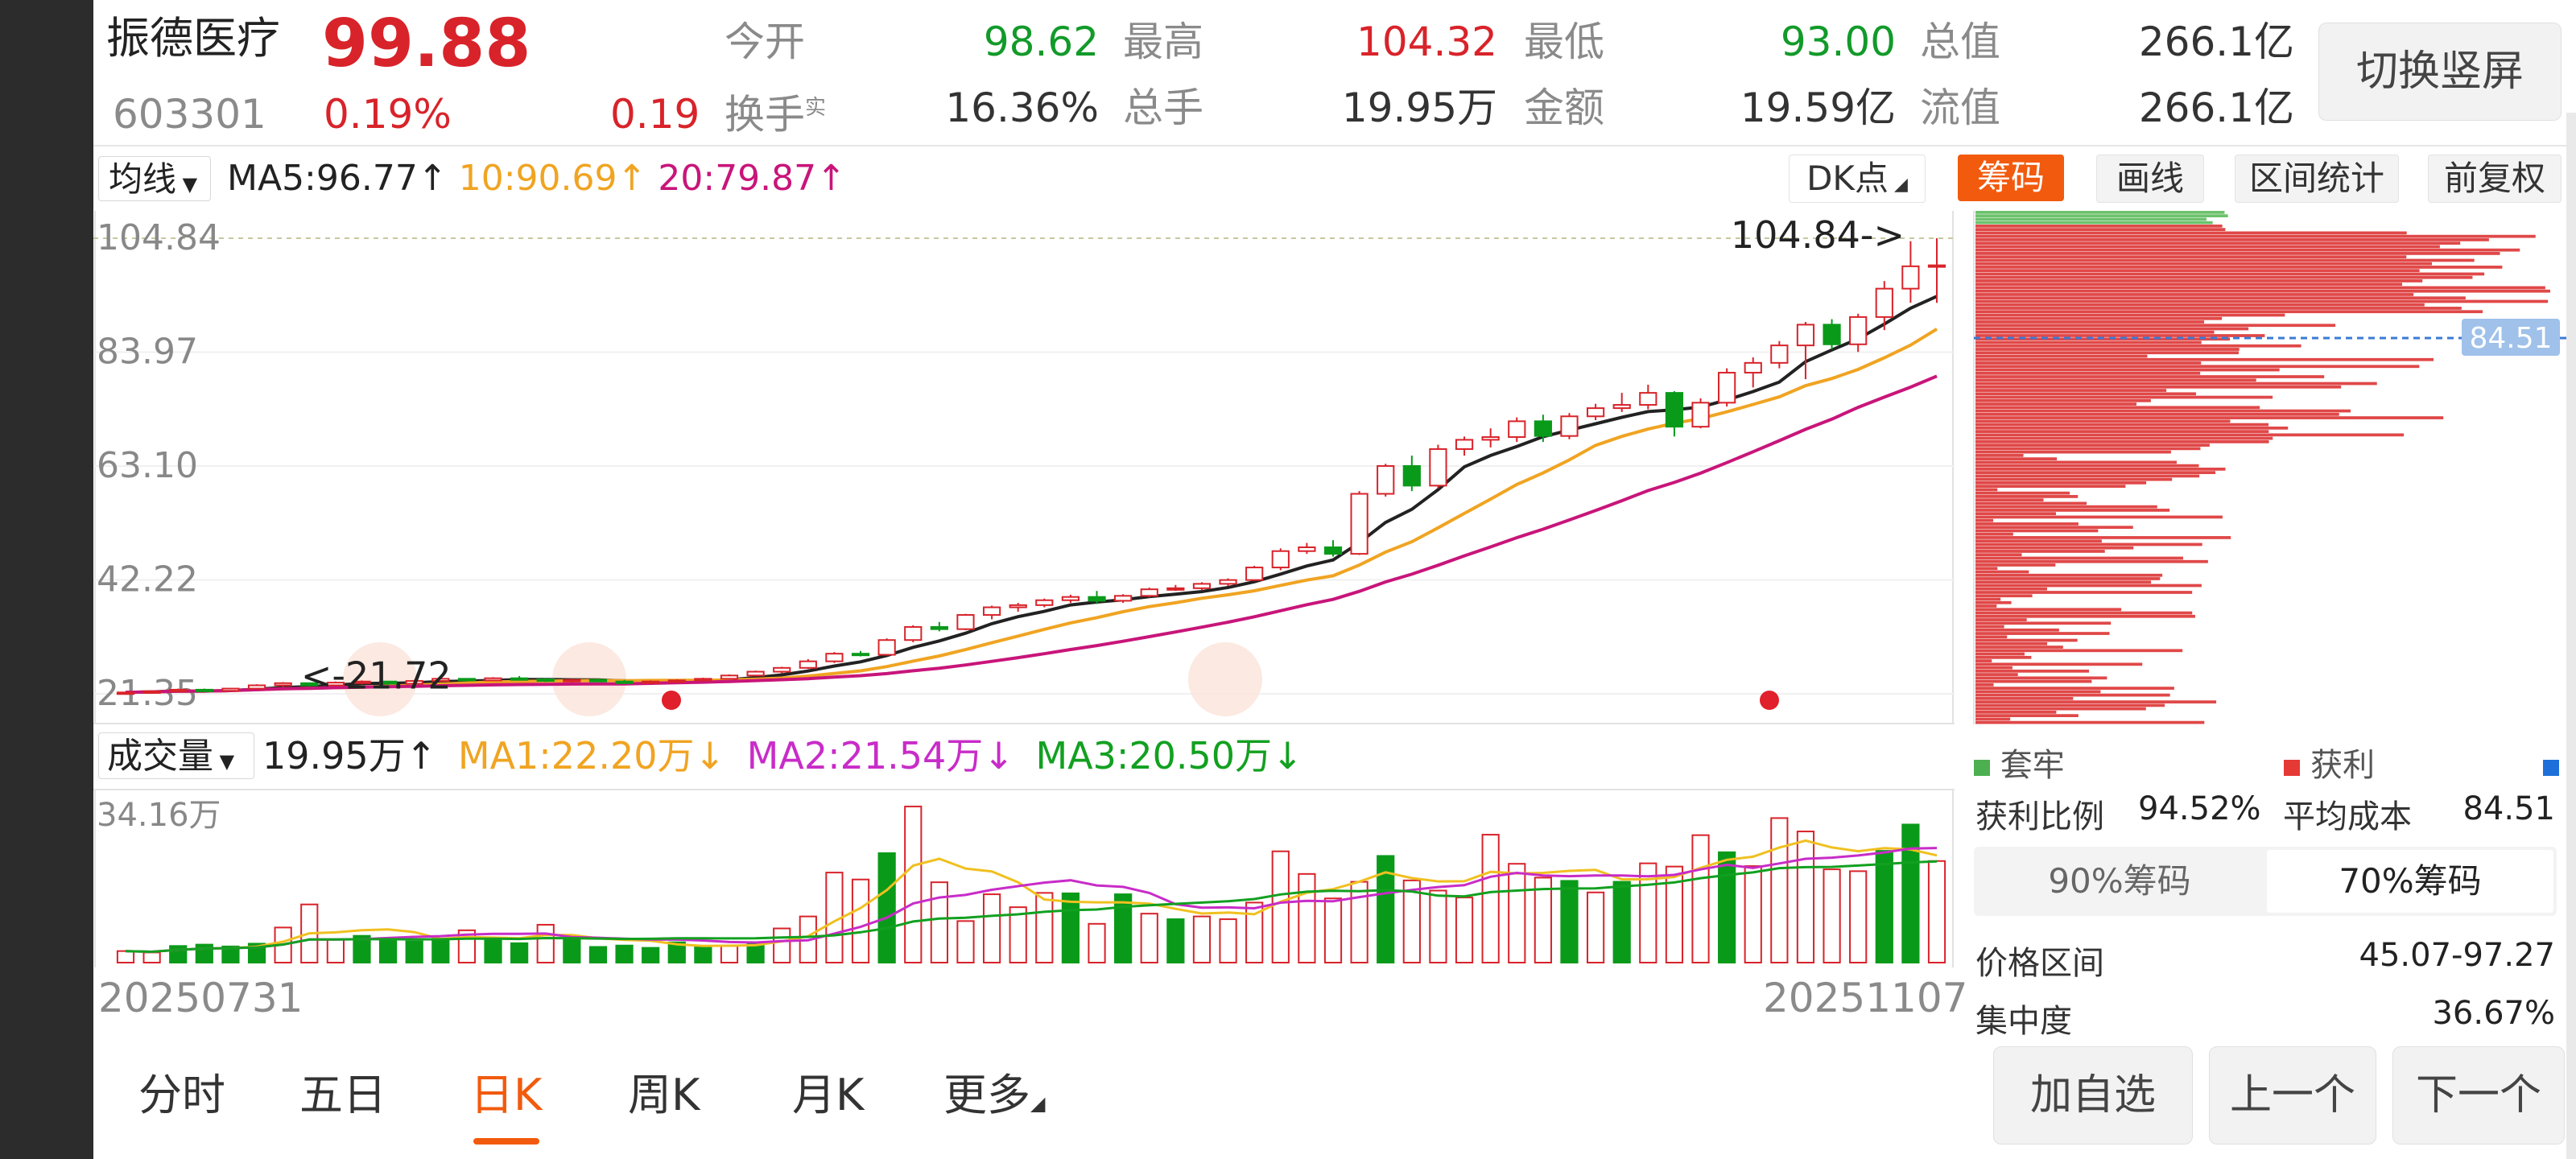  What do you see at coordinates (2571, 636) in the screenshot?
I see `right-scroll-edge` at bounding box center [2571, 636].